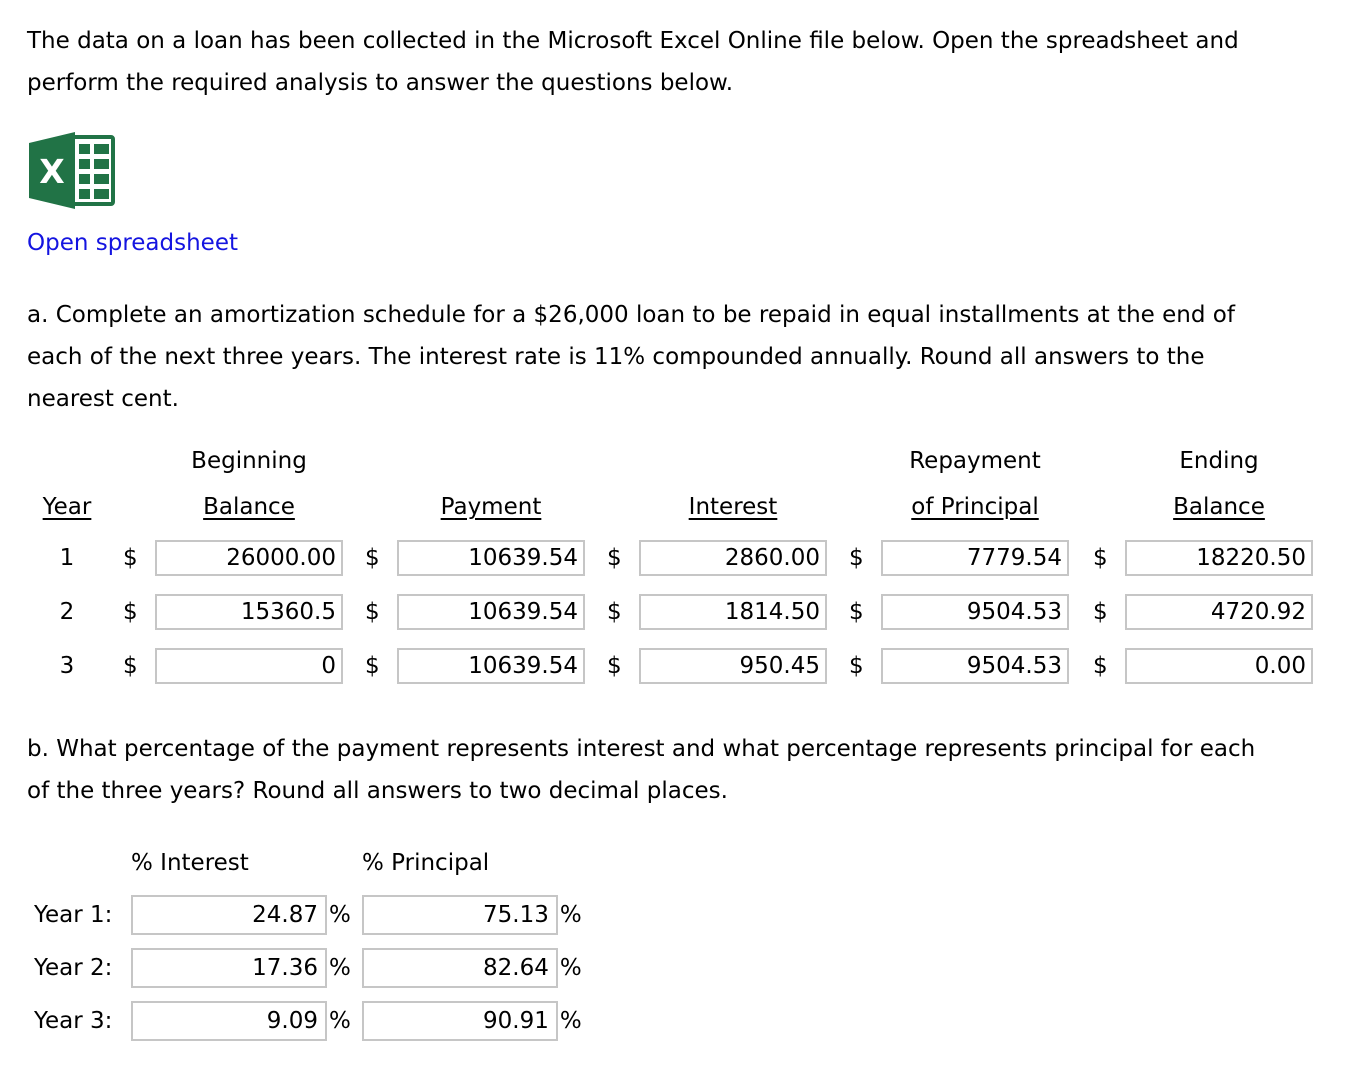 The image size is (1366, 1076). Describe the element at coordinates (73, 968) in the screenshot. I see `row-label: Year 2:` at that location.